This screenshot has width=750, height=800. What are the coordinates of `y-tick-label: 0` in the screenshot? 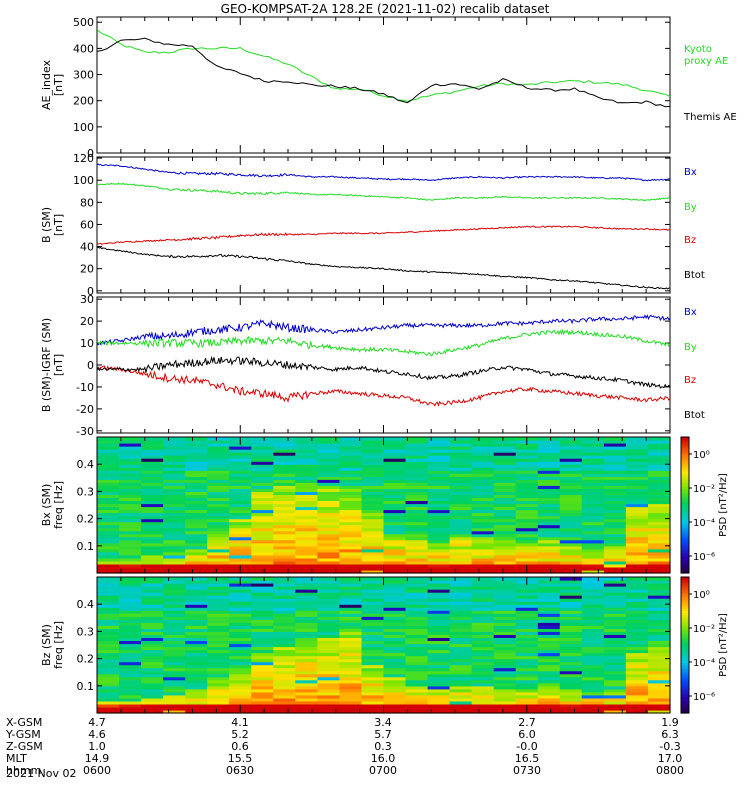 It's located at (90, 365).